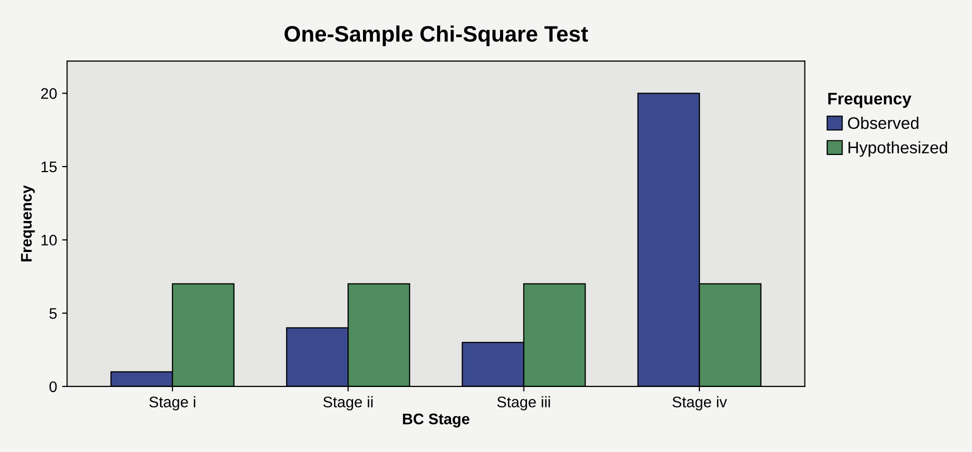 This screenshot has height=452, width=972. I want to click on x-tick-label: Stage ii, so click(348, 403).